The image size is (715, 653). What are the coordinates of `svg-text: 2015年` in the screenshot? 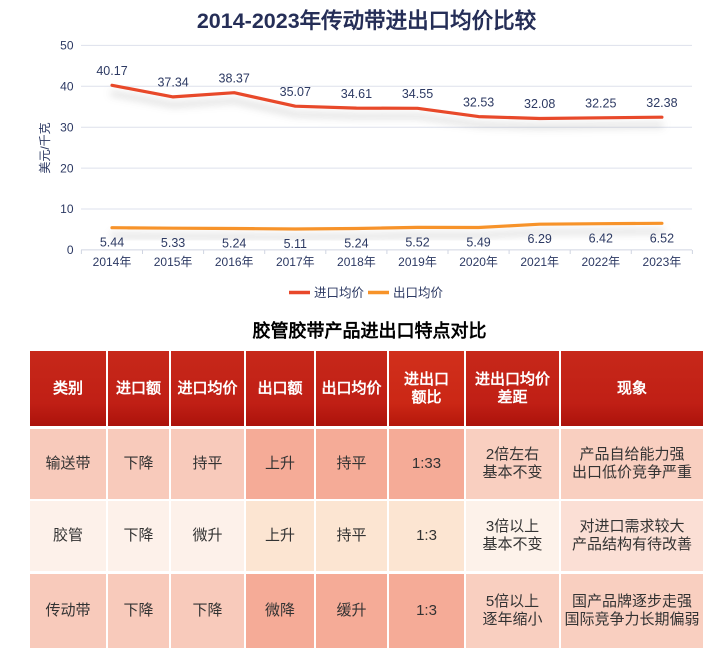 It's located at (173, 262).